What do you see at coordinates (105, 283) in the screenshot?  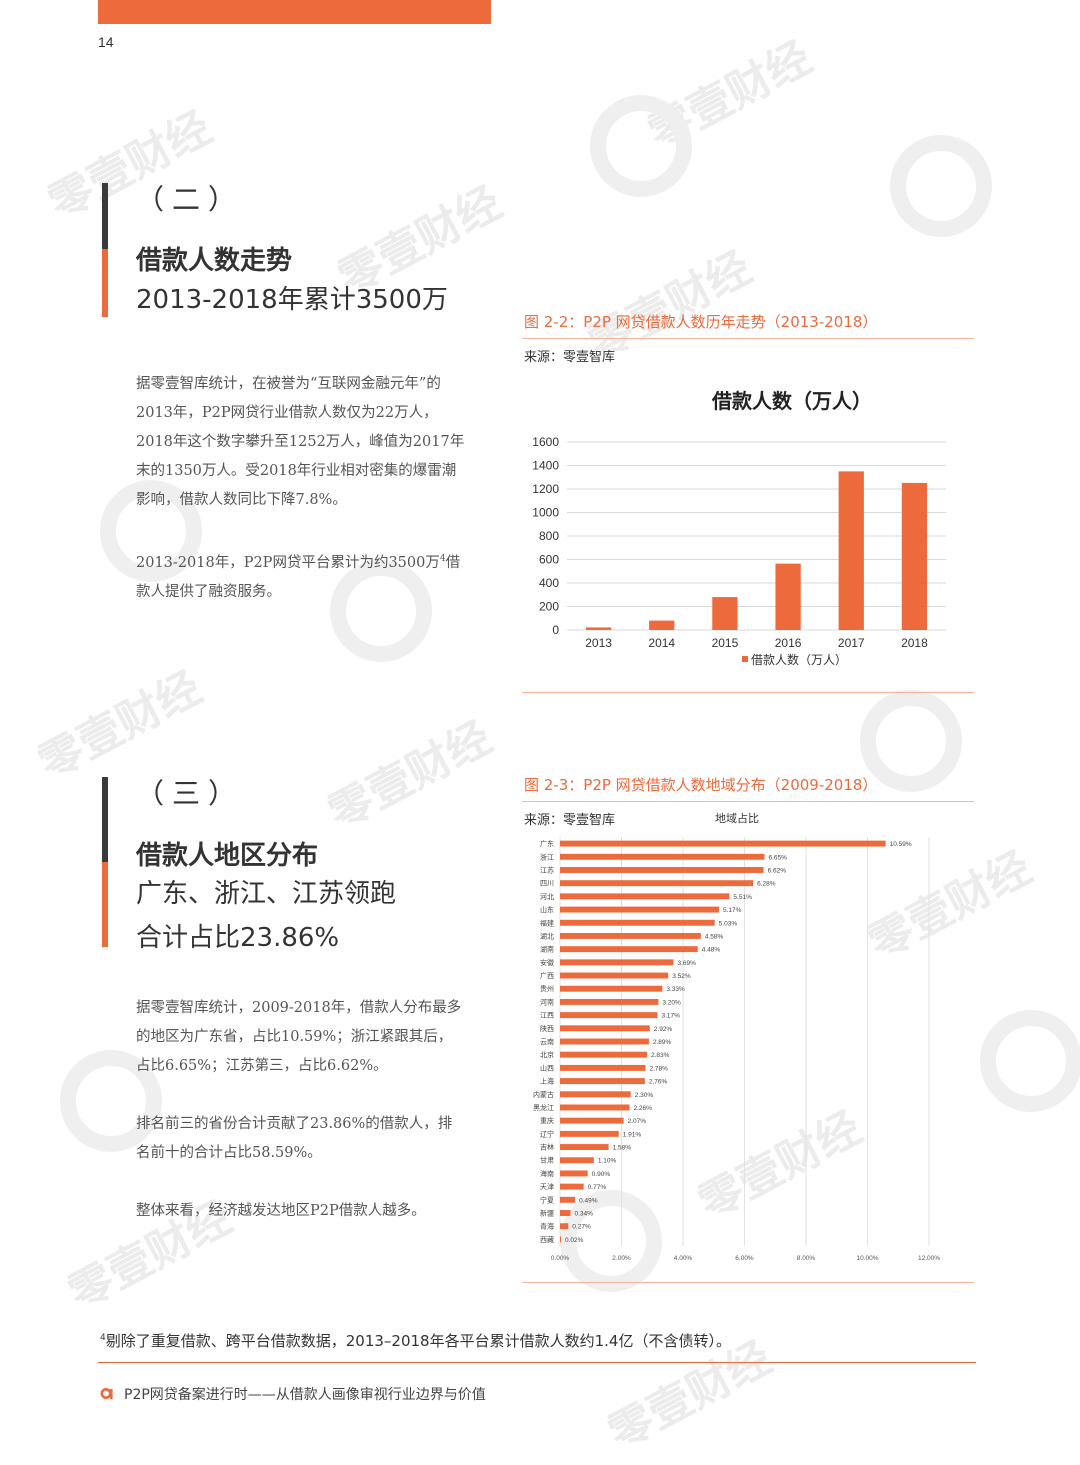 I see `section-marker-orange` at bounding box center [105, 283].